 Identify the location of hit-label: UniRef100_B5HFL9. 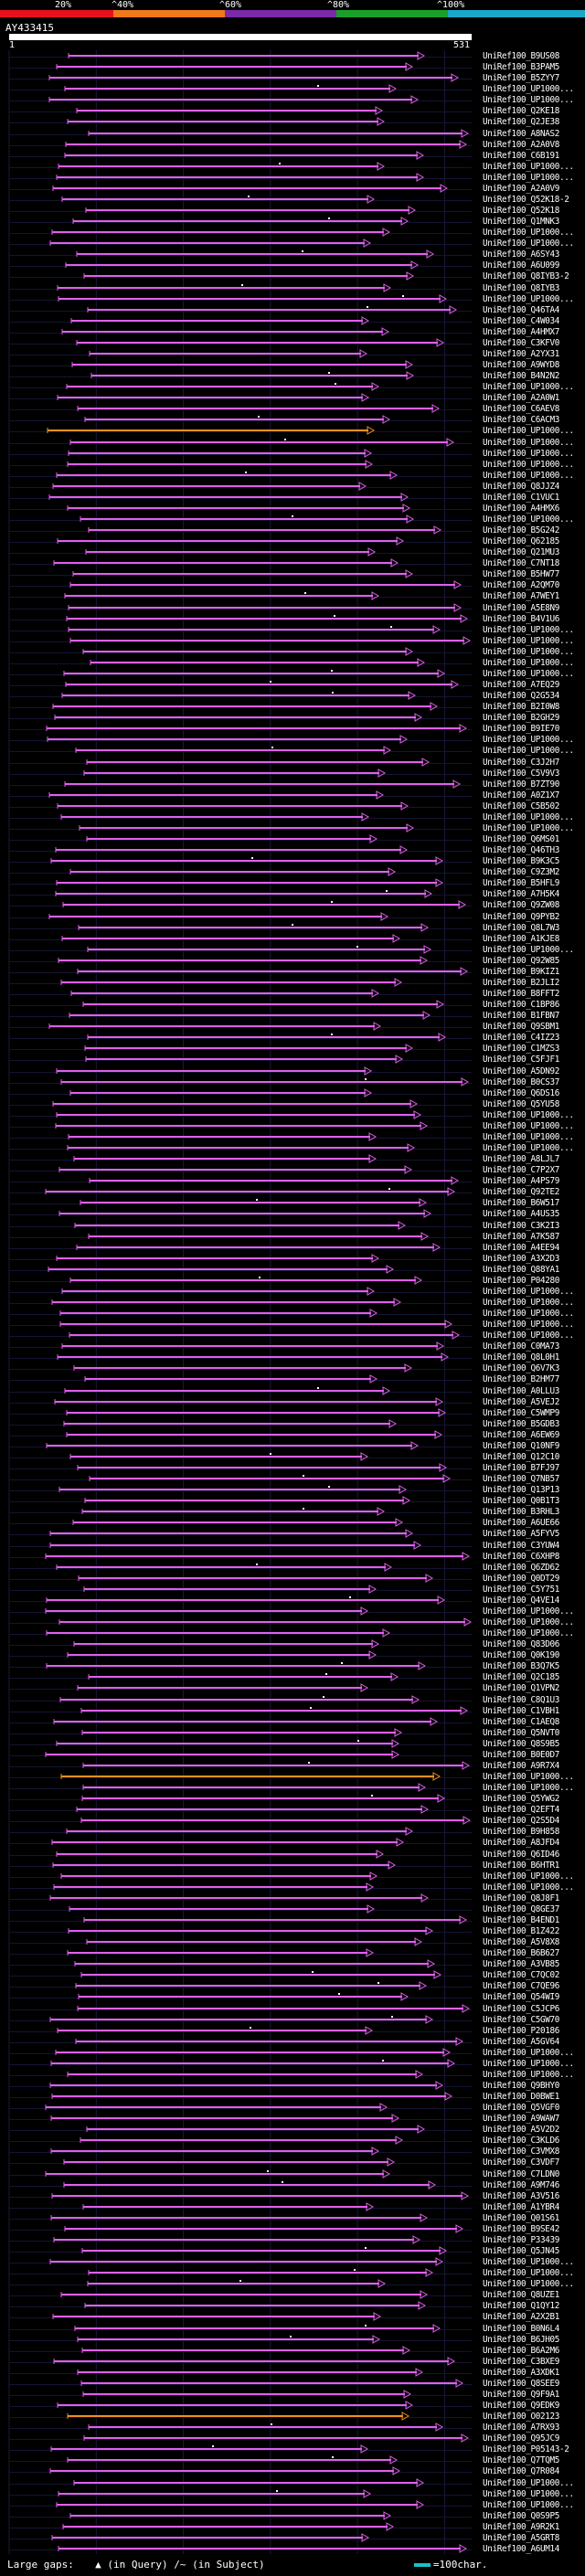
(521, 882).